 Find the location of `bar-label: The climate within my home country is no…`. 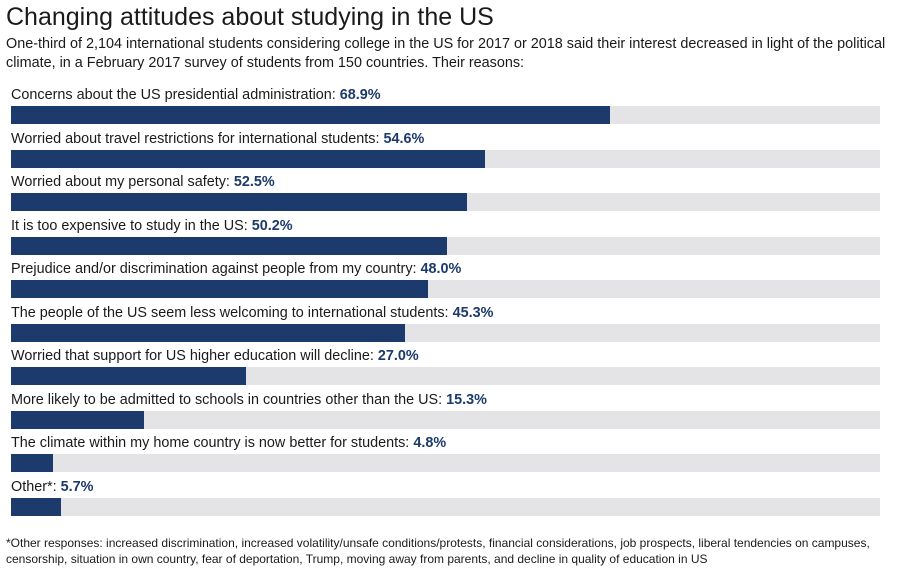

bar-label: The climate within my home country is no… is located at coordinates (228, 443).